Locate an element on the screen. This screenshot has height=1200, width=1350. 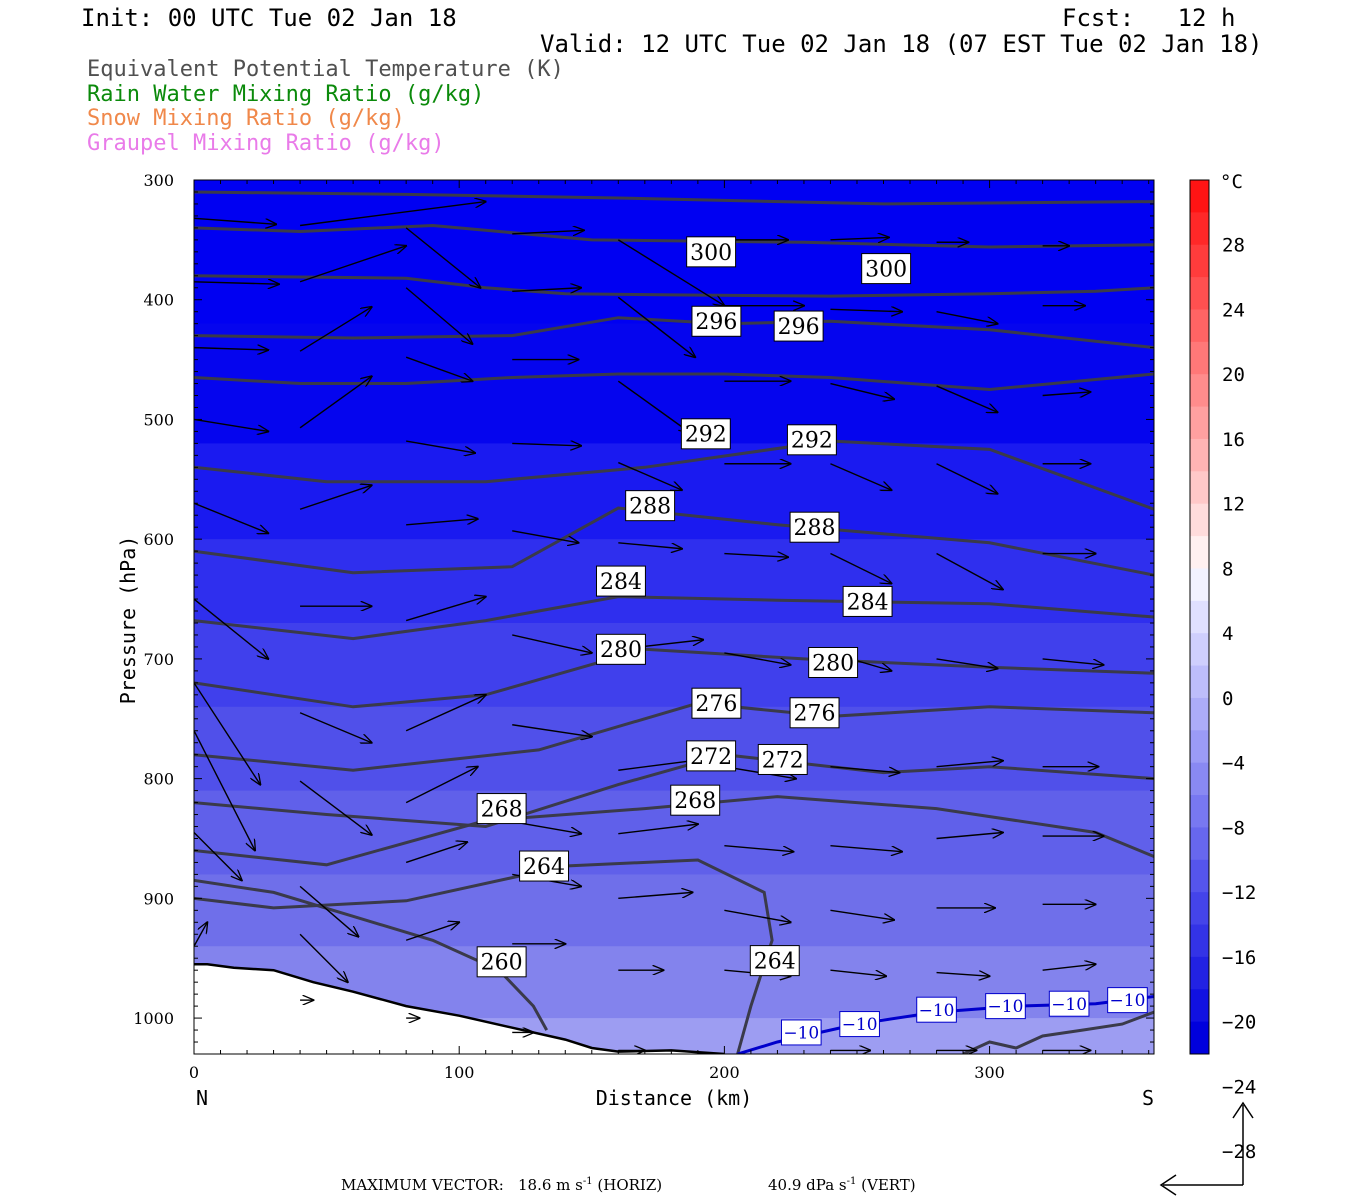
x-tick-label: 0 is located at coordinates (194, 1072).